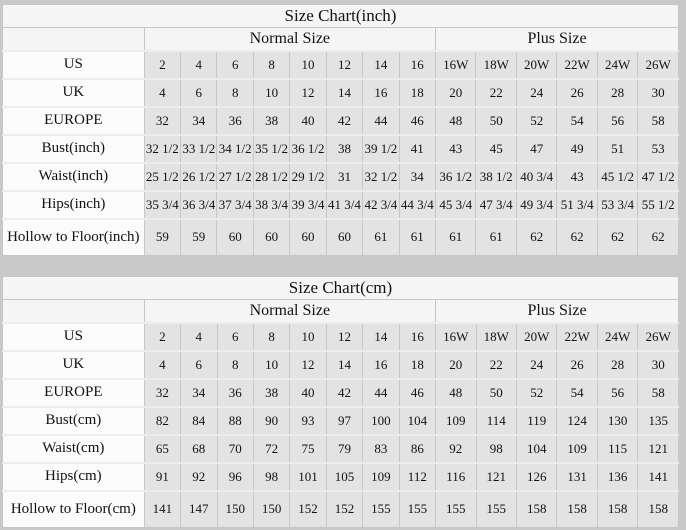 The width and height of the screenshot is (686, 530). What do you see at coordinates (496, 364) in the screenshot?
I see `size-cell: 22` at bounding box center [496, 364].